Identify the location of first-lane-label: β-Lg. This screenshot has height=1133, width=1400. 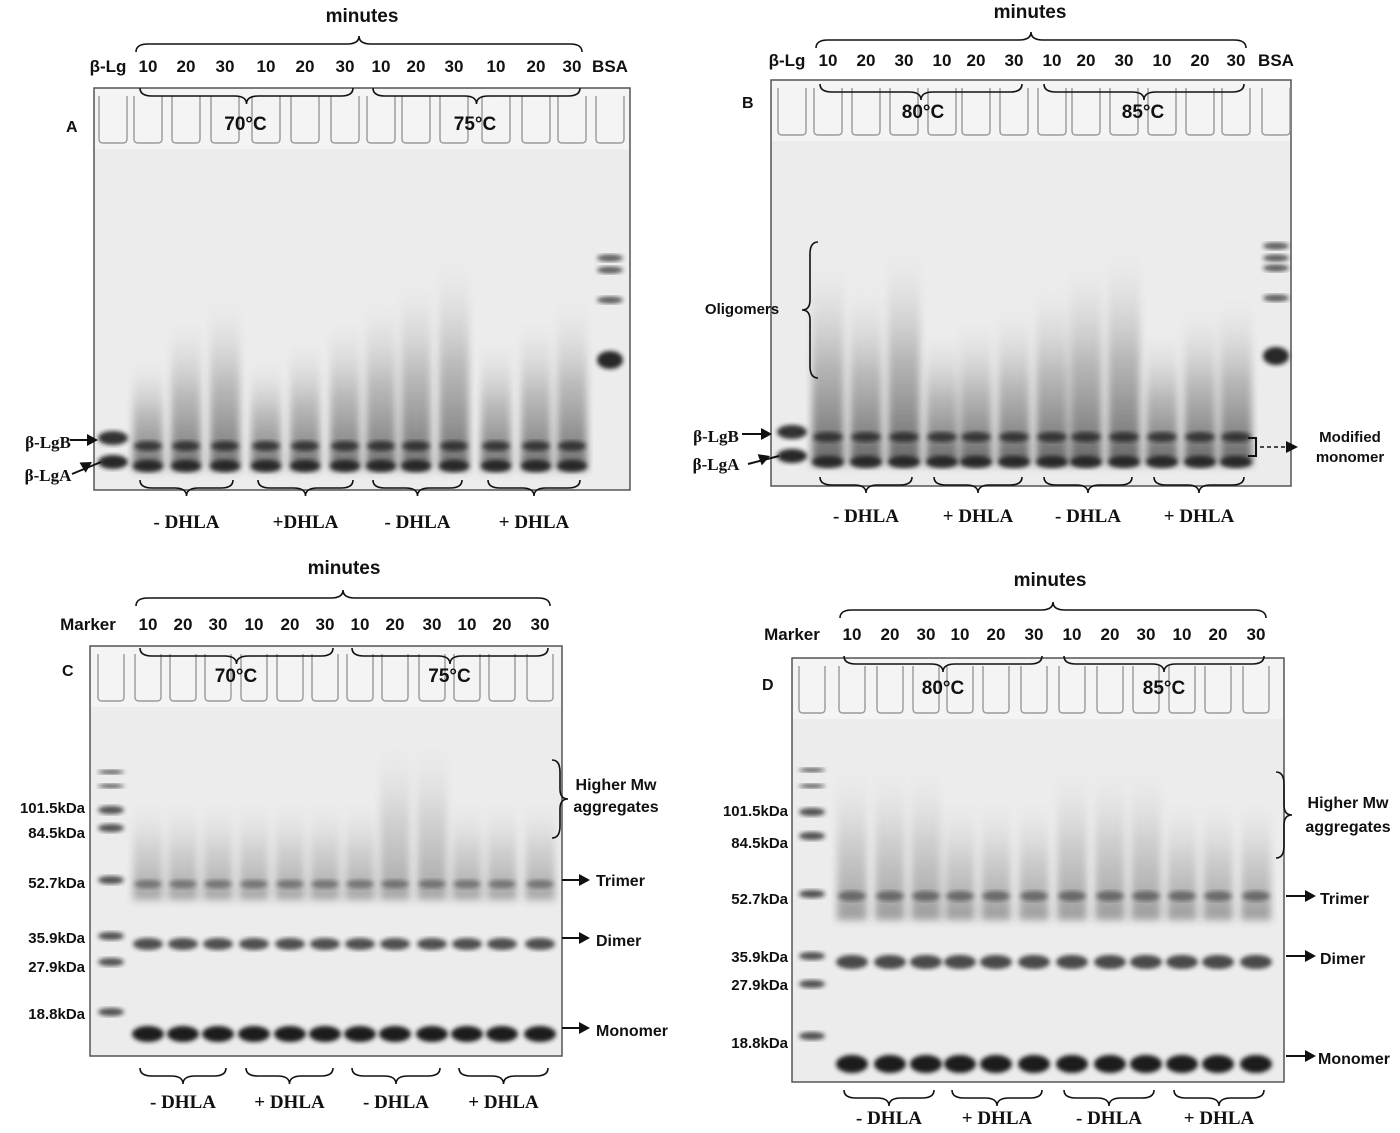
(787, 60).